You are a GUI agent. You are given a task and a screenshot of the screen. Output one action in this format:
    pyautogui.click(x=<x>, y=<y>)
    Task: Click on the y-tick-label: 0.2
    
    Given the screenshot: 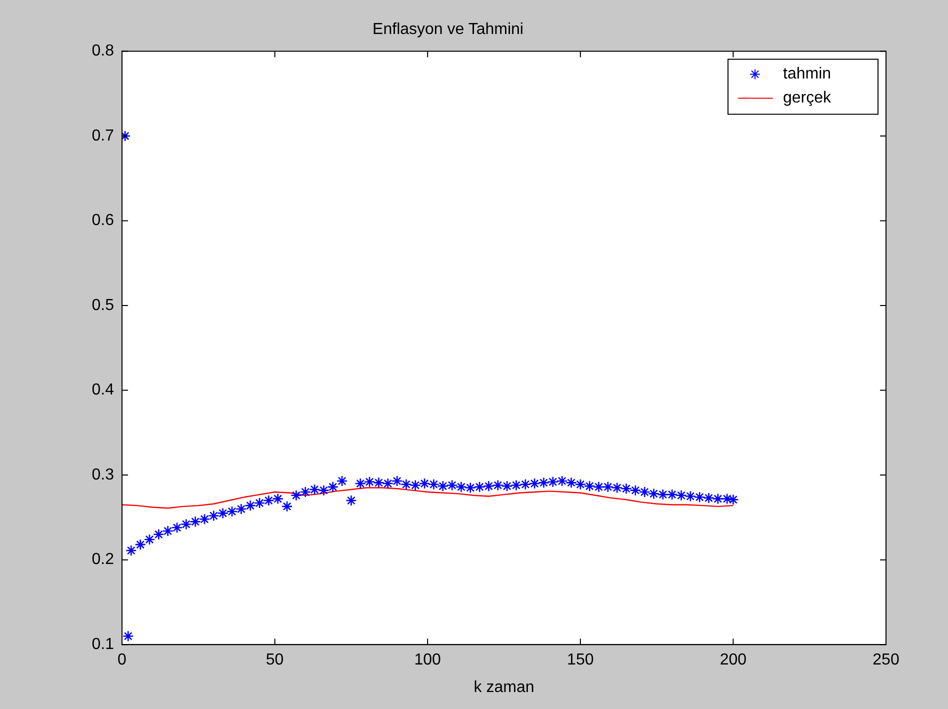 What is the action you would take?
    pyautogui.click(x=103, y=559)
    